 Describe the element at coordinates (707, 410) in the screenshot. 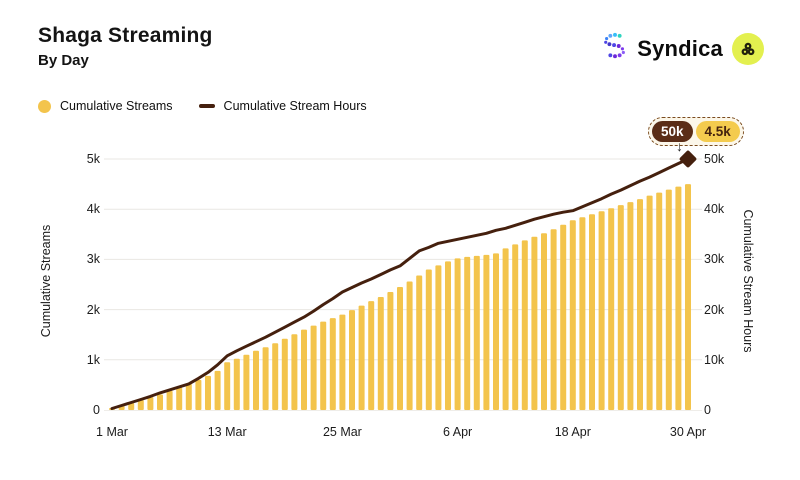

I see `right-axis-tick-label: 0` at that location.